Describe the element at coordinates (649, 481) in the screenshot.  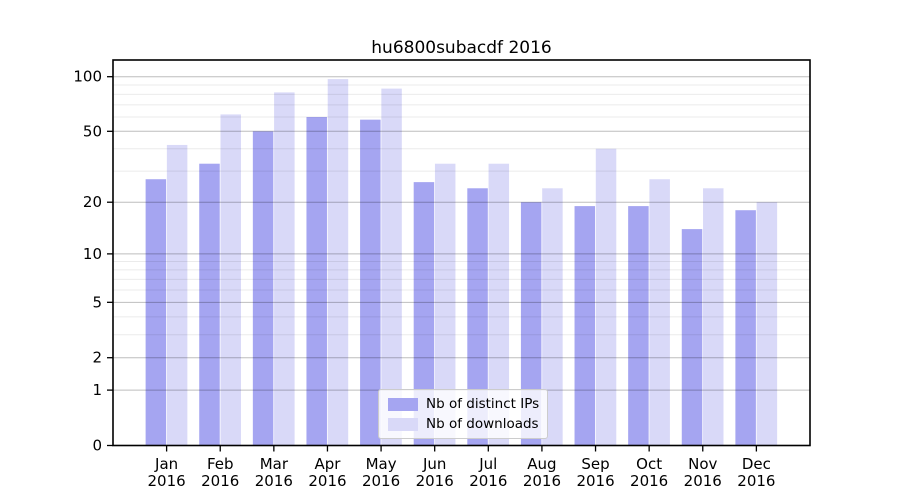
I see `x-tick-label-year-oct: 2016` at that location.